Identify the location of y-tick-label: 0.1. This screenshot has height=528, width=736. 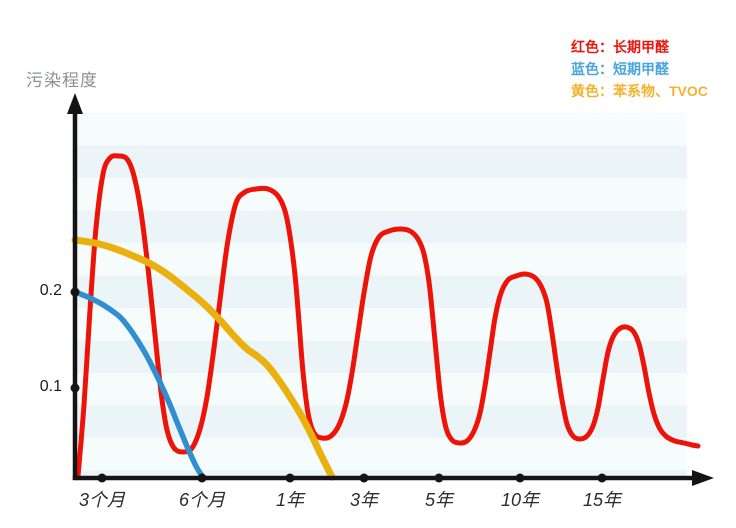
(50, 386).